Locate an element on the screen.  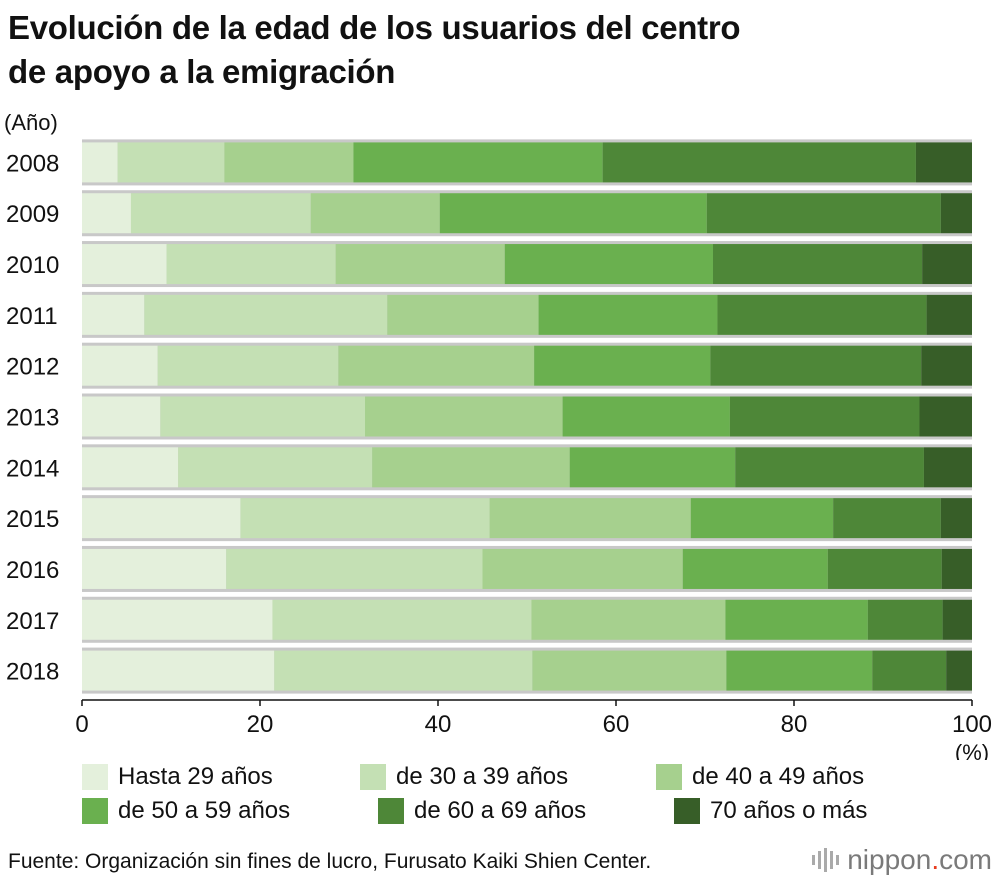
bar-segment-2018-s4 is located at coordinates (909, 670).